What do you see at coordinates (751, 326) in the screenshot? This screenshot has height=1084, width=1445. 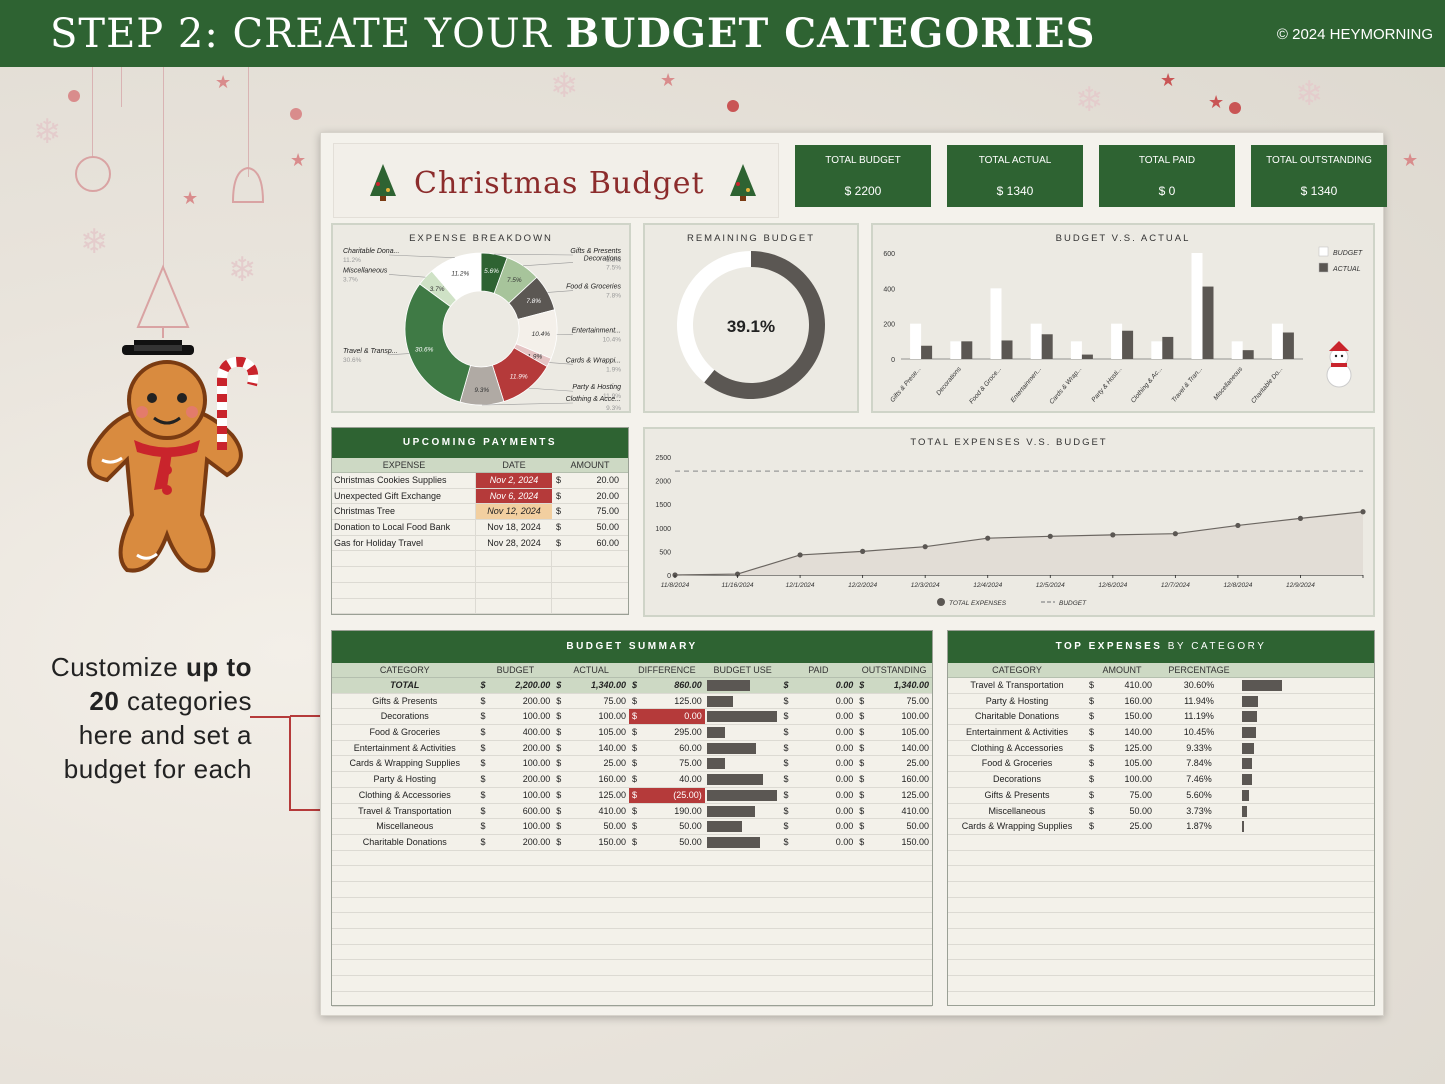 I see `remaining-budget-value: 39.1%` at bounding box center [751, 326].